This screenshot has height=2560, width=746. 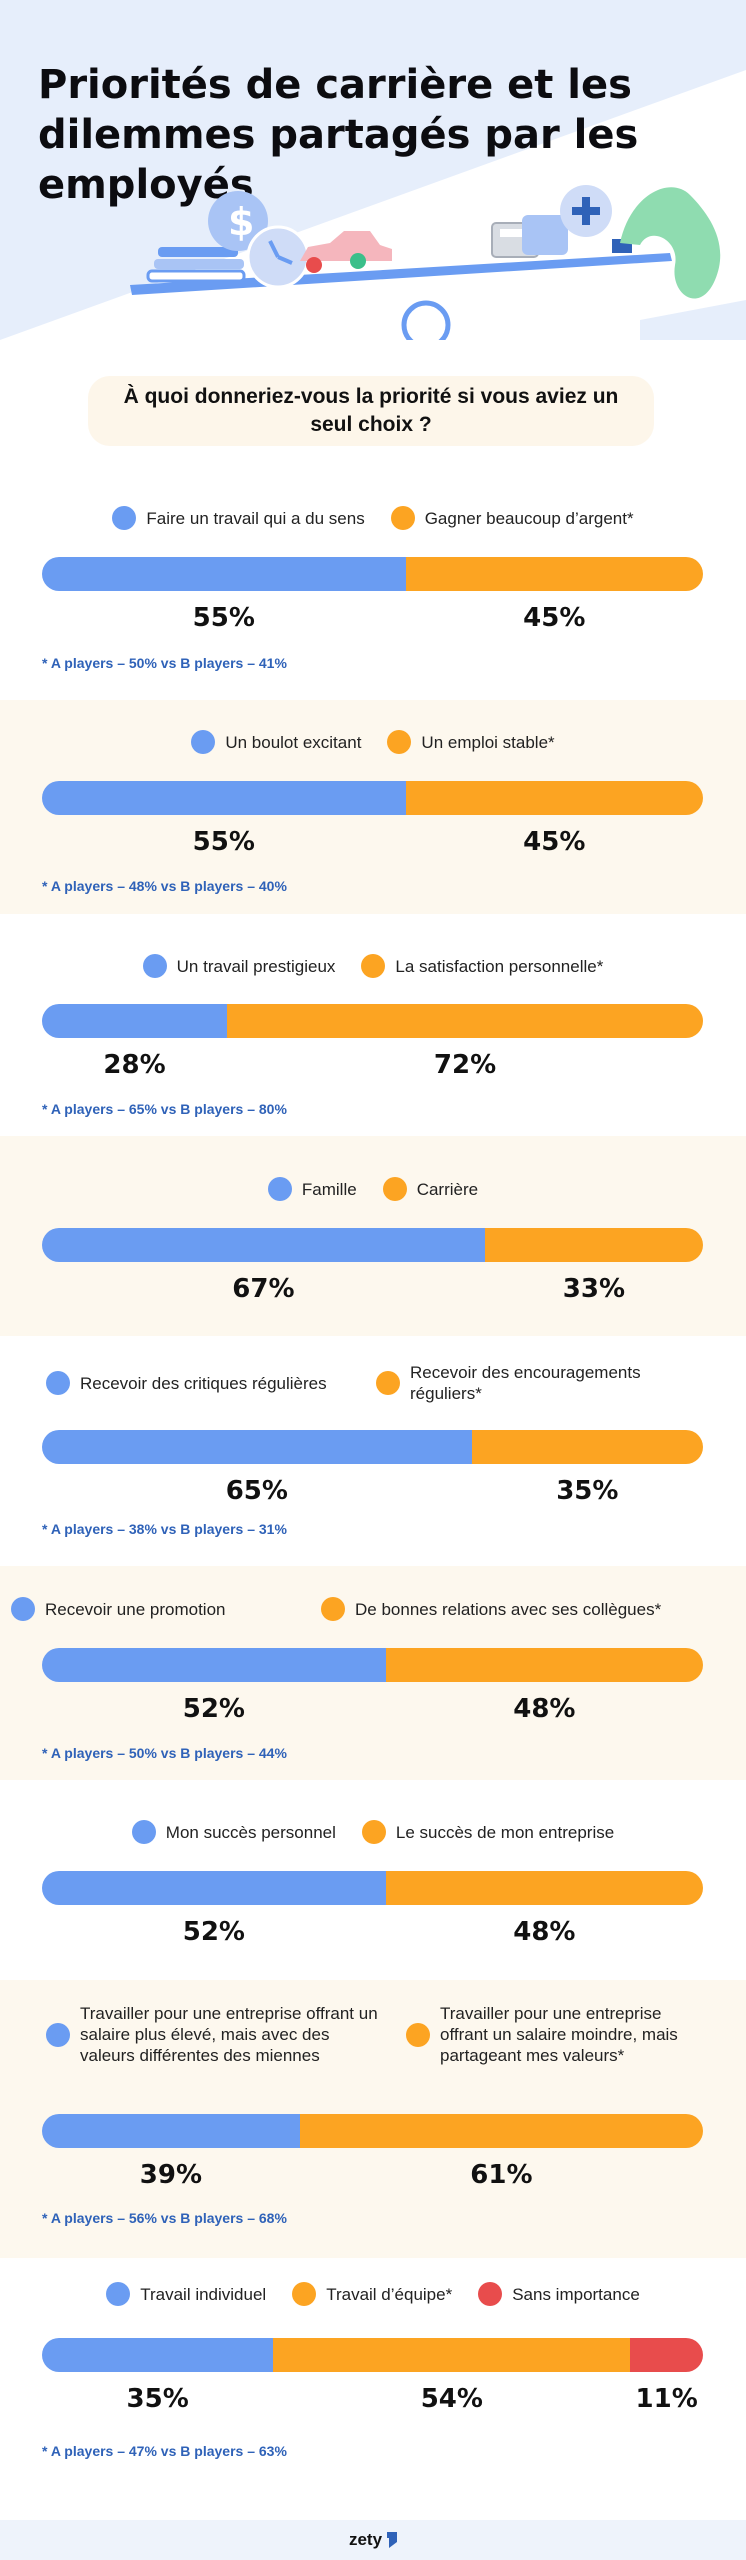 What do you see at coordinates (596, 219) in the screenshot?
I see `plus-coin-icon` at bounding box center [596, 219].